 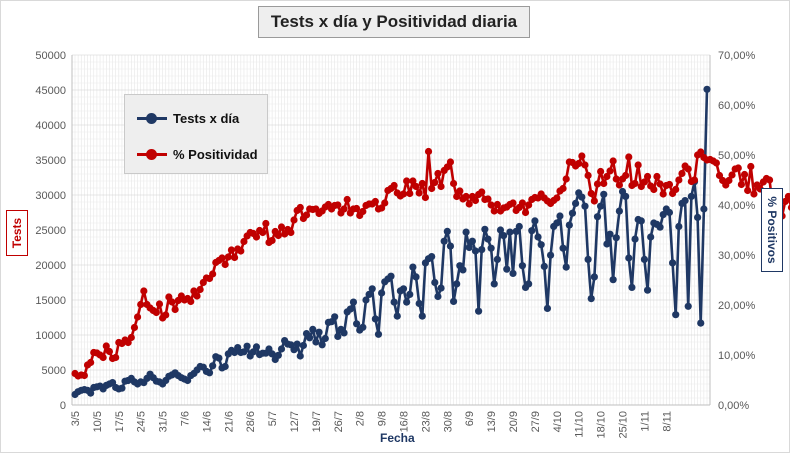 What do you see at coordinates (120, 421) in the screenshot?
I see `x-tick-label: 17/5` at bounding box center [120, 421].